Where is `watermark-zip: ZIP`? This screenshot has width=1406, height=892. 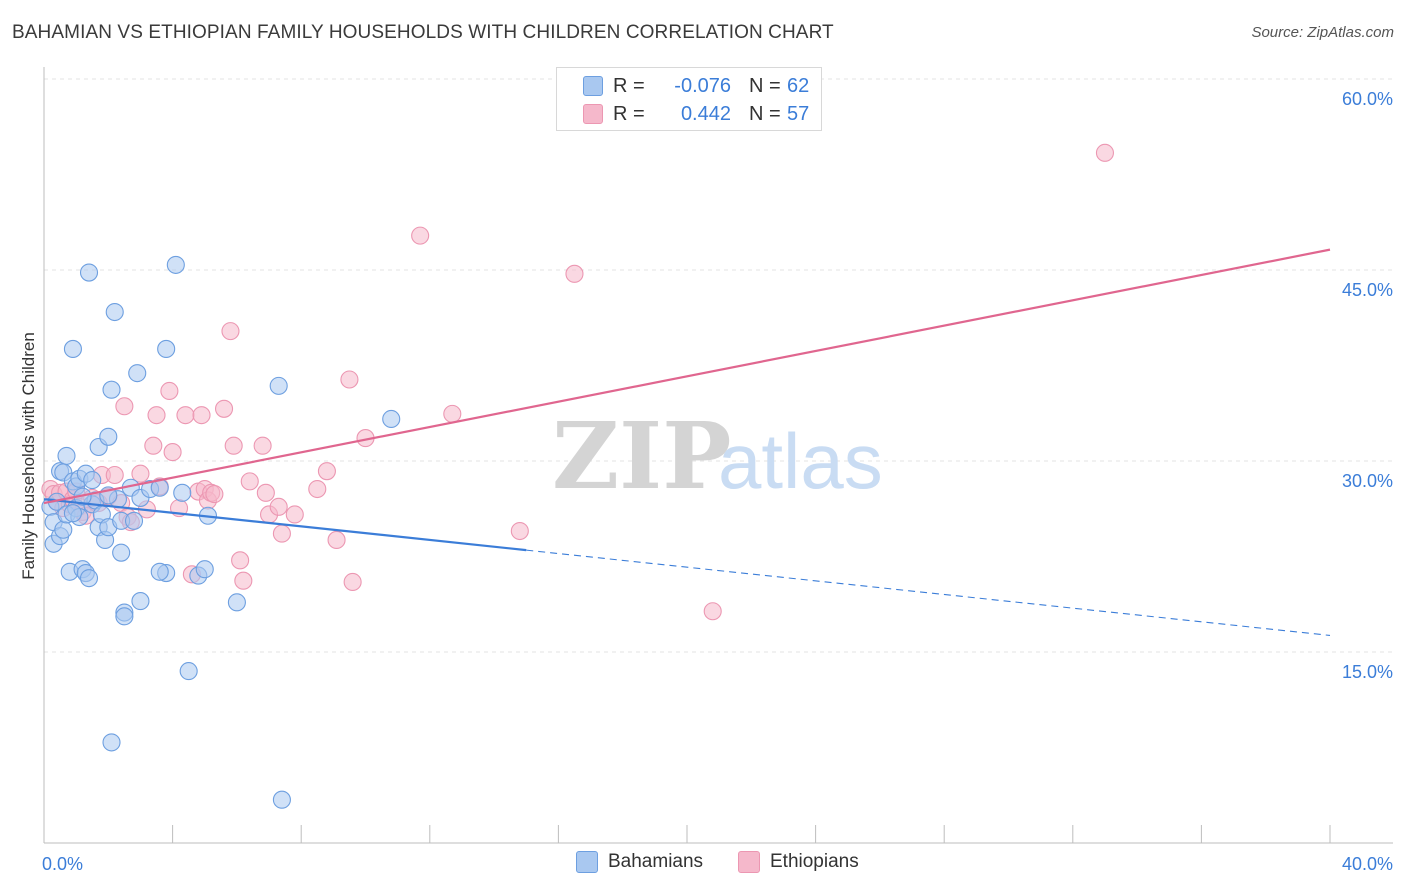
watermark-zip: ZIP is located at coordinates (641, 456).